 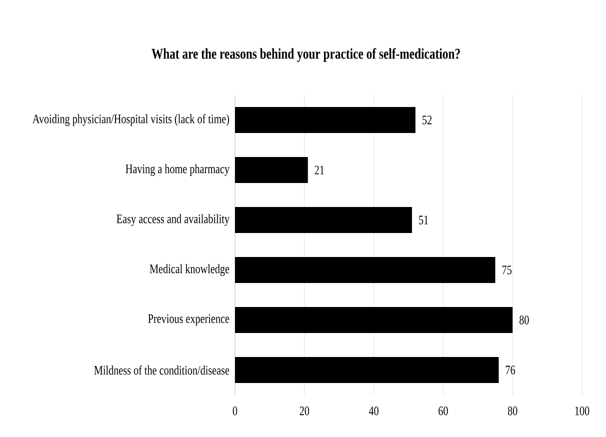 What do you see at coordinates (162, 370) in the screenshot?
I see `y-tick-label: Mildness of the condition/disease` at bounding box center [162, 370].